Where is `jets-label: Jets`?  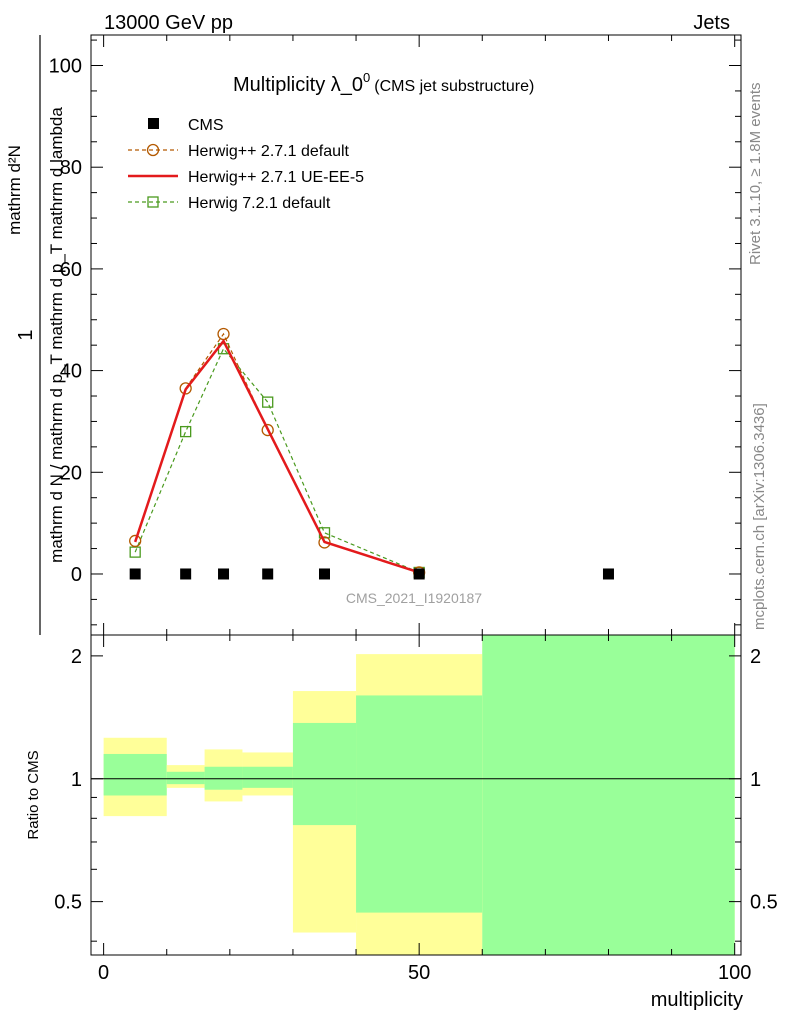
jets-label: Jets is located at coordinates (711, 23).